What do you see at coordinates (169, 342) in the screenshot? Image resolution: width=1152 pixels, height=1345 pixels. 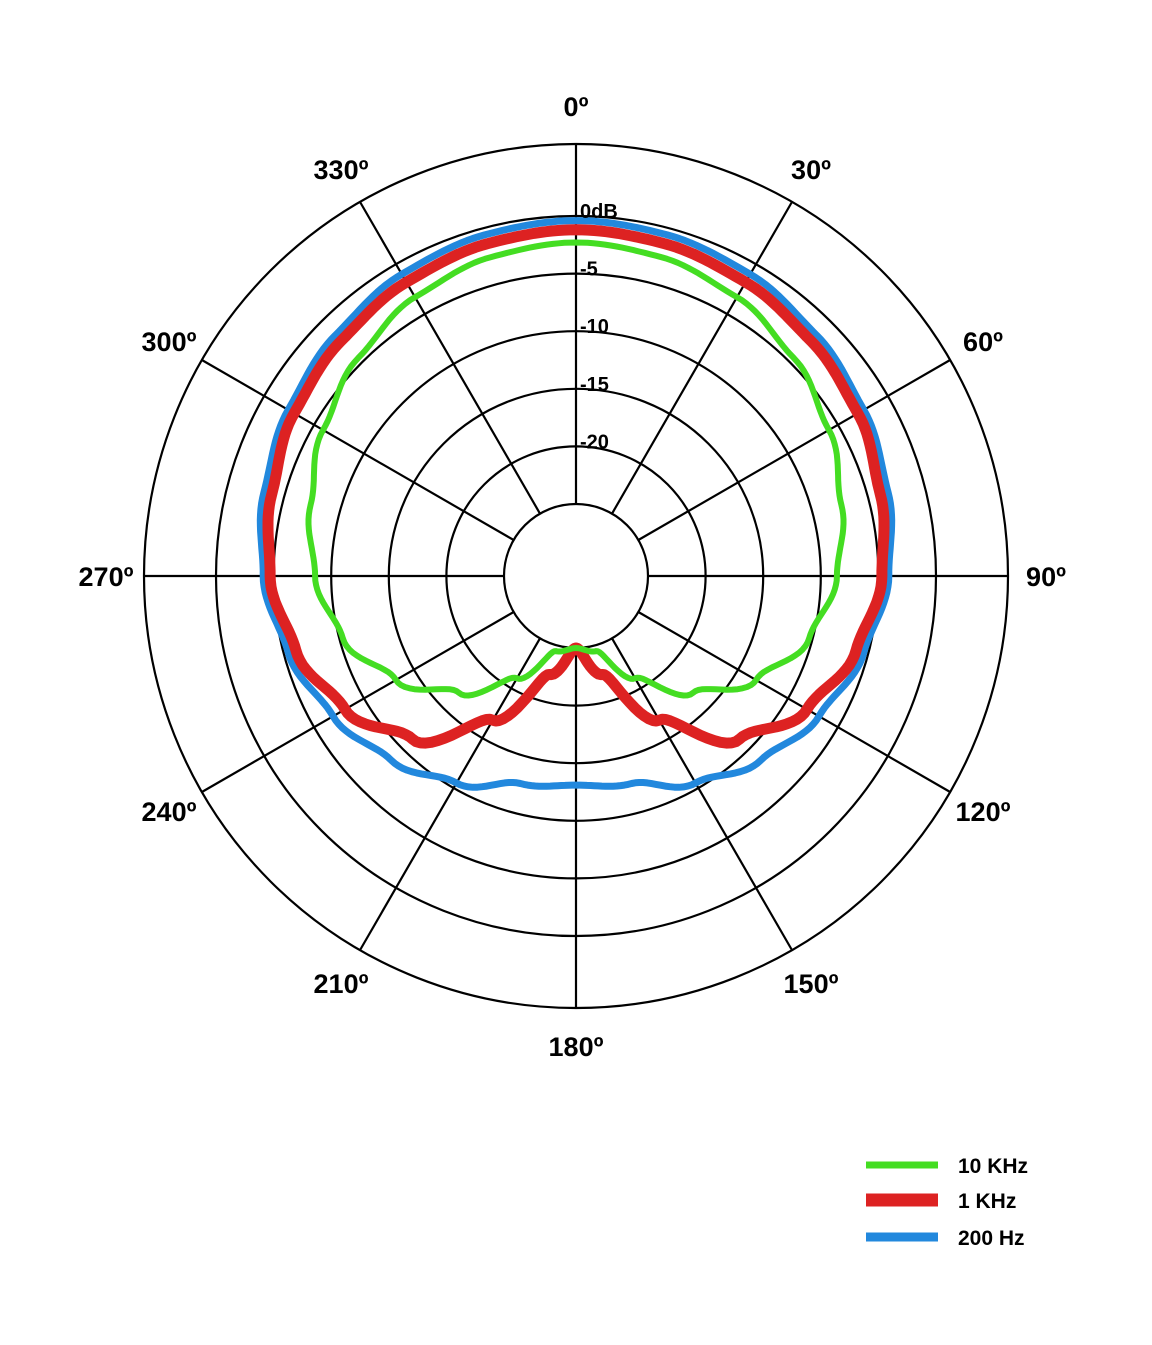 I see `angle-label-300: 300º` at bounding box center [169, 342].